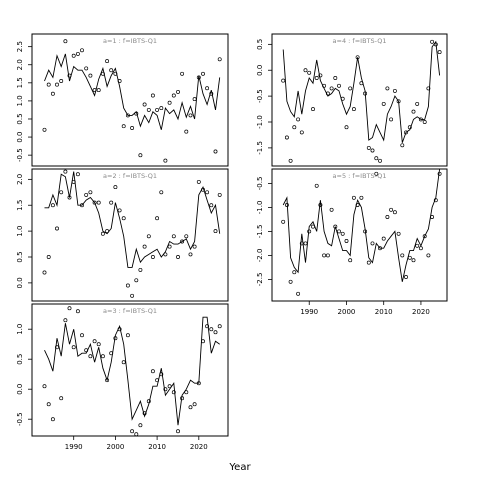 Image resolution: width=480 pixels, height=480 pixels. I want to click on y-tick-label: 1.5, so click(20, 82).